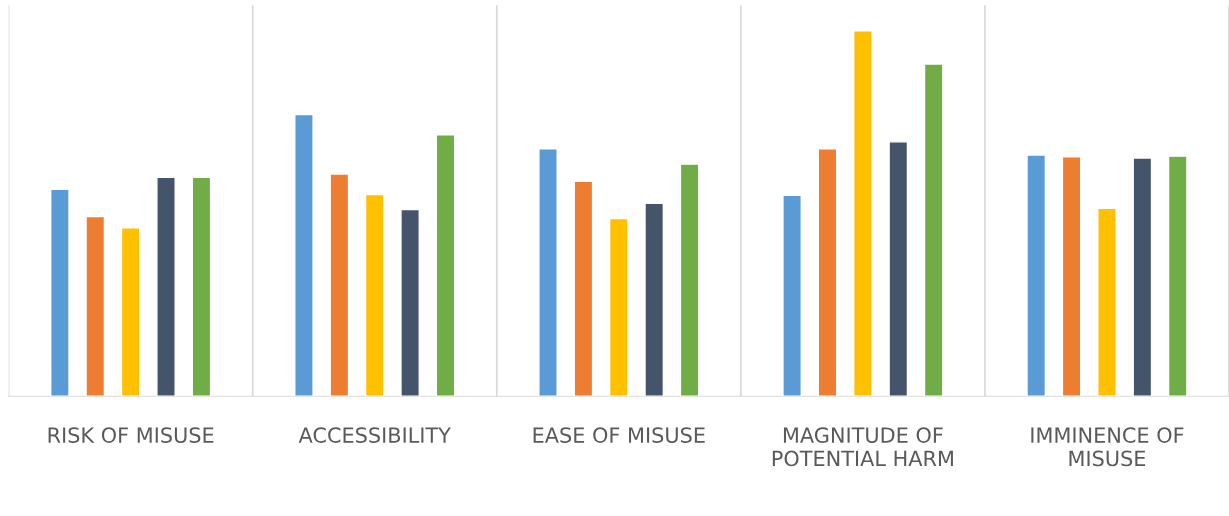 This screenshot has width=1229, height=516. Describe the element at coordinates (1107, 447) in the screenshot. I see `x-tick-label: IMMINENCE OF MISUSE` at that location.